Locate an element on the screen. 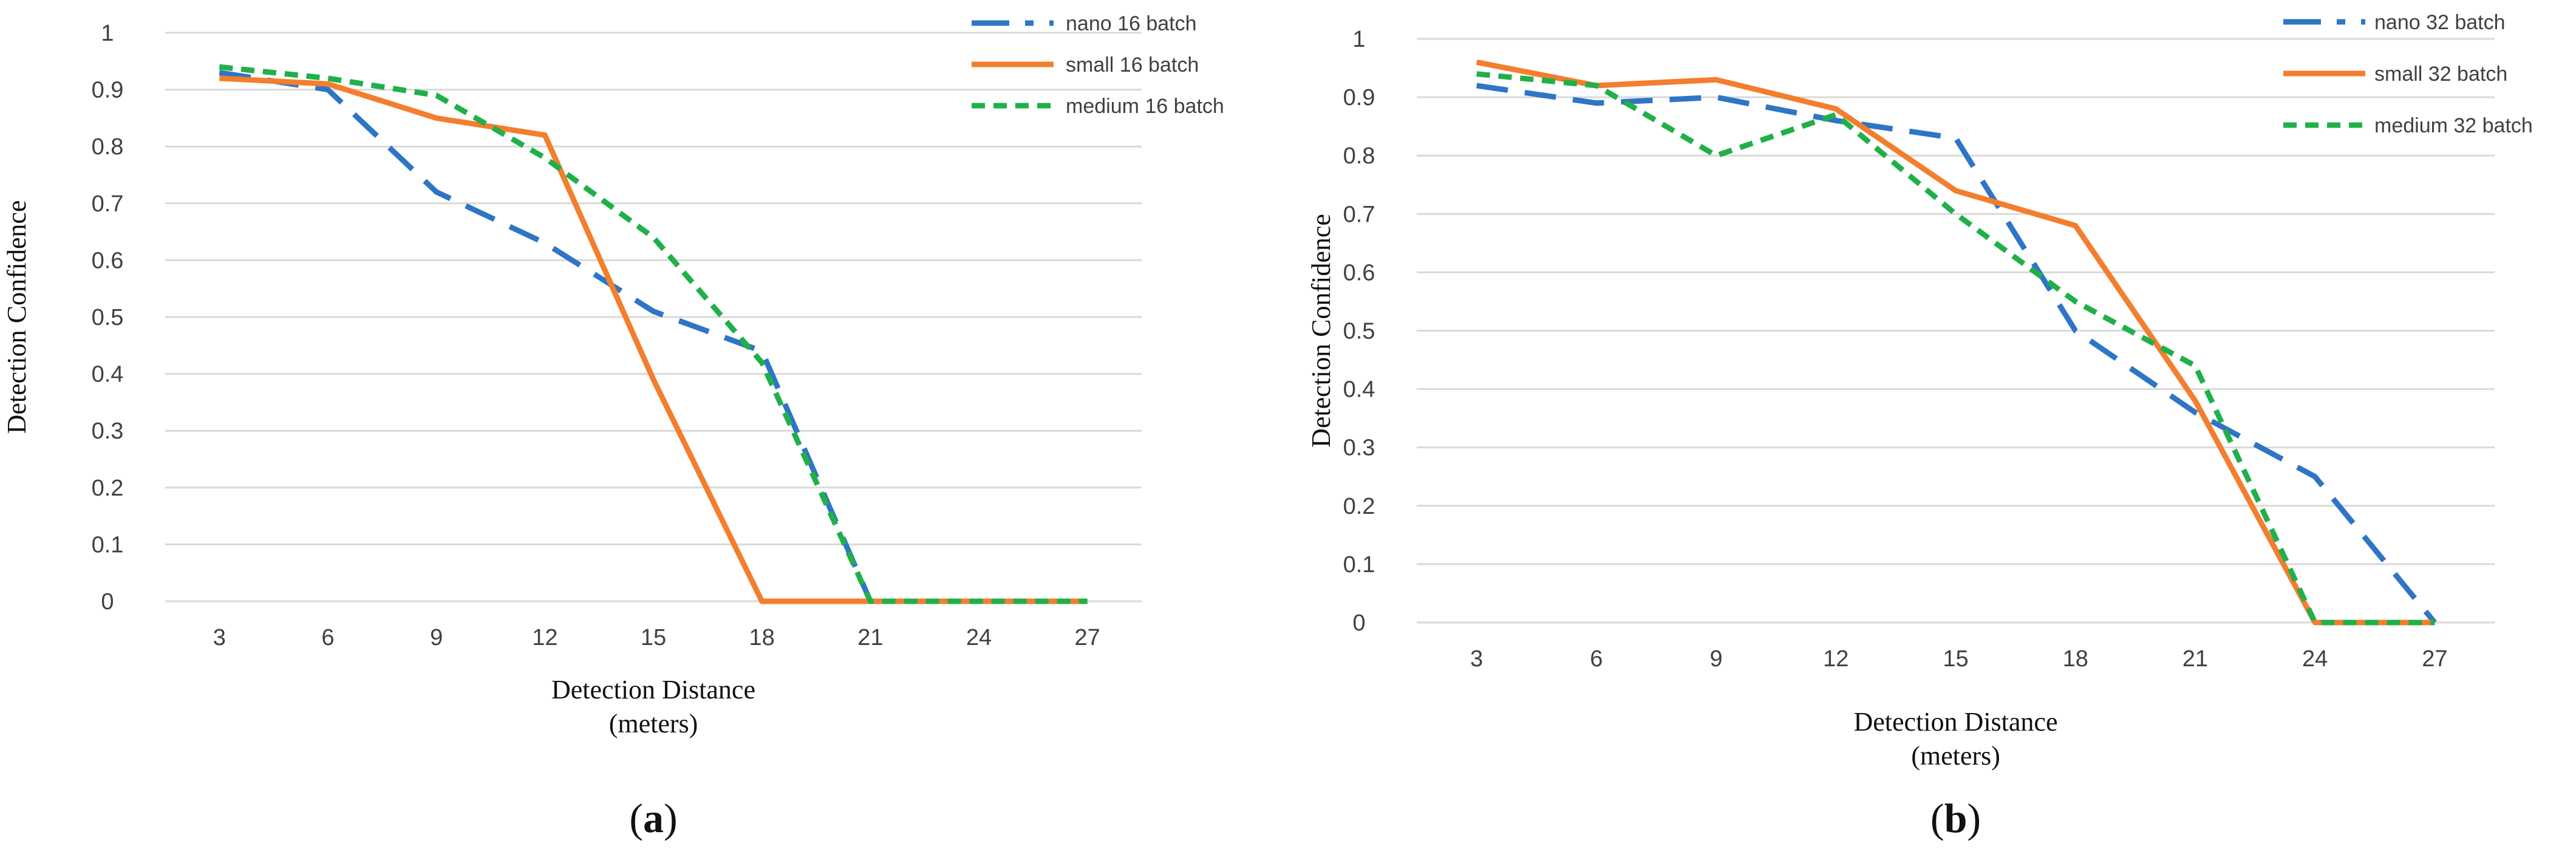  legend-label: nano 32 batch is located at coordinates (2440, 22).